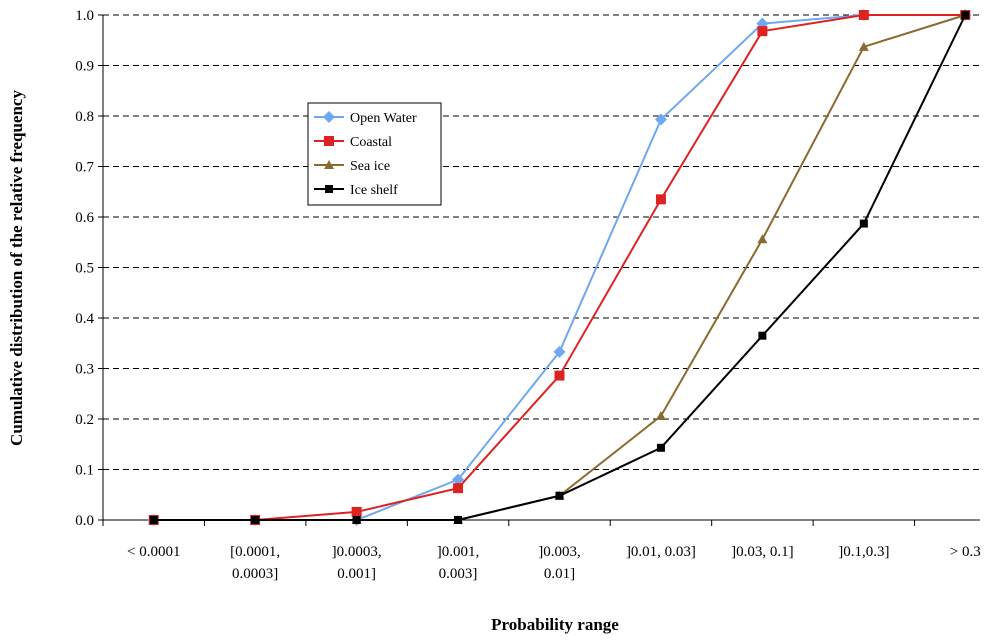  I want to click on y-tick-label: 0.9, so click(84, 67).